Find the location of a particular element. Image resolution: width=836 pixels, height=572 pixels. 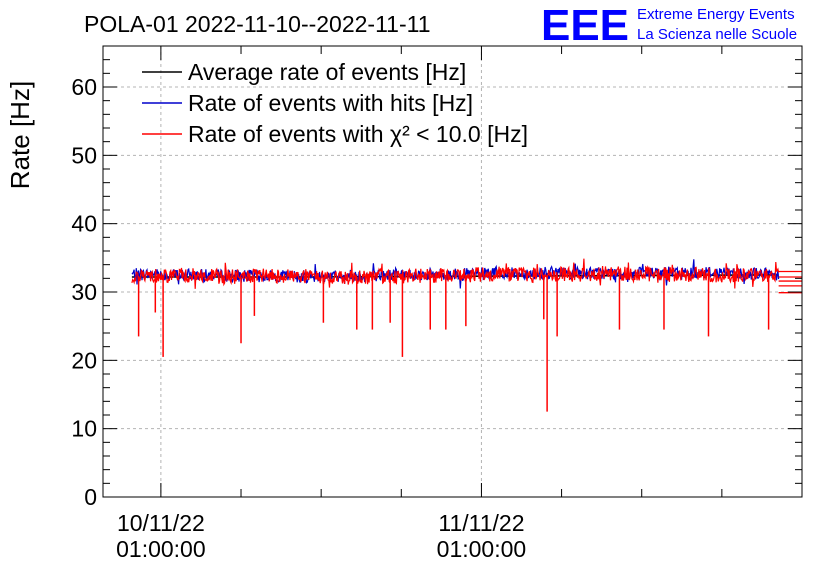

y-tick-label: 20 is located at coordinates (84, 360).